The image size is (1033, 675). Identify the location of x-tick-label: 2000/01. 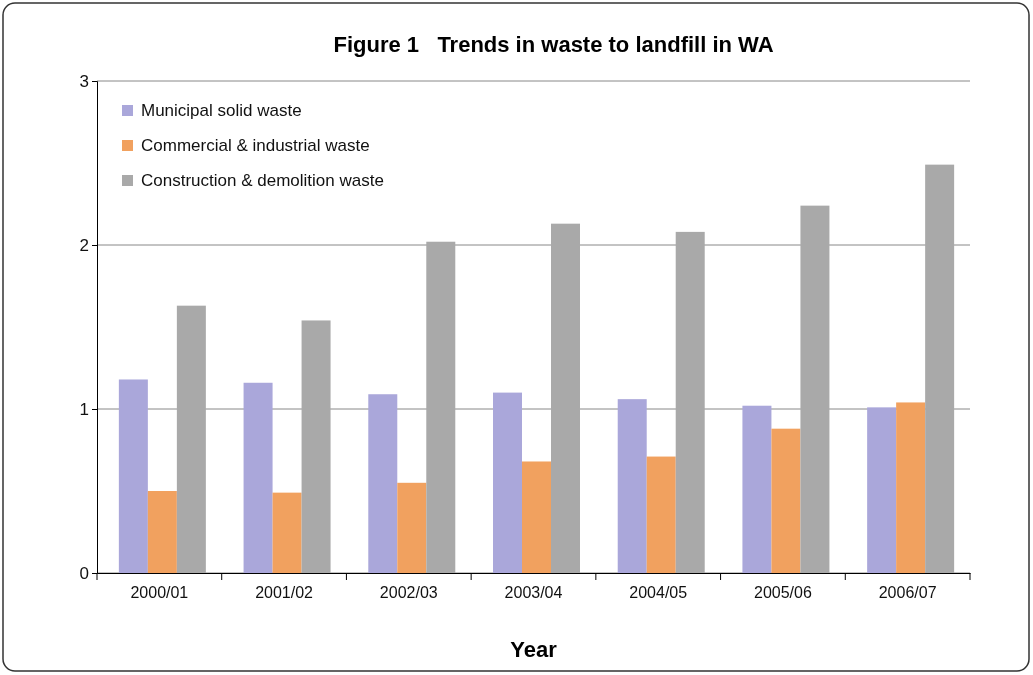
(159, 593).